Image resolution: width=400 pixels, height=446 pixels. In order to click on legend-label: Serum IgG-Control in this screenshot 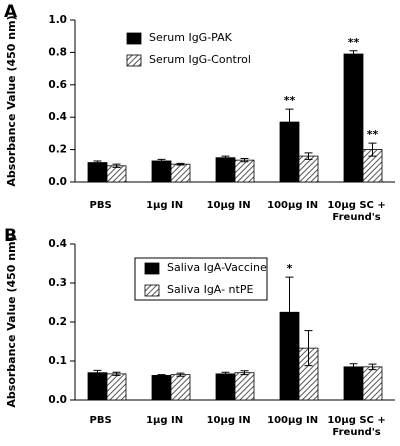, I will do `click(200, 59)`.